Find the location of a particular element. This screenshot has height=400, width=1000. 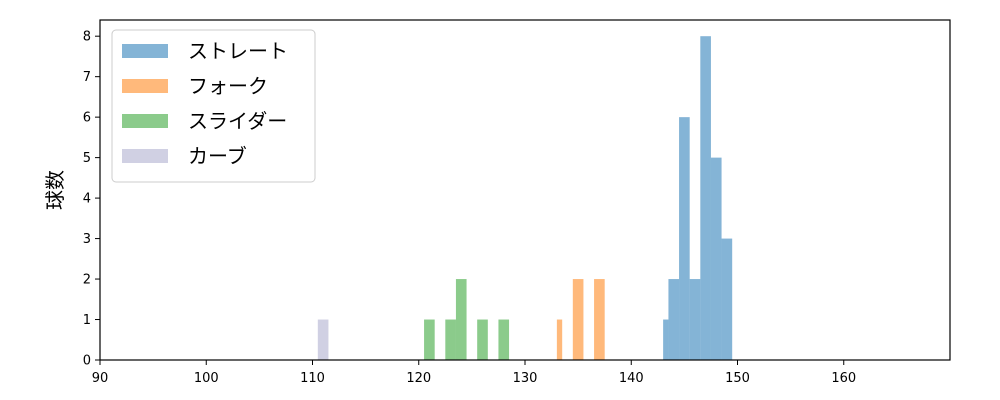

y-tick-label-5: 5 is located at coordinates (87, 158).